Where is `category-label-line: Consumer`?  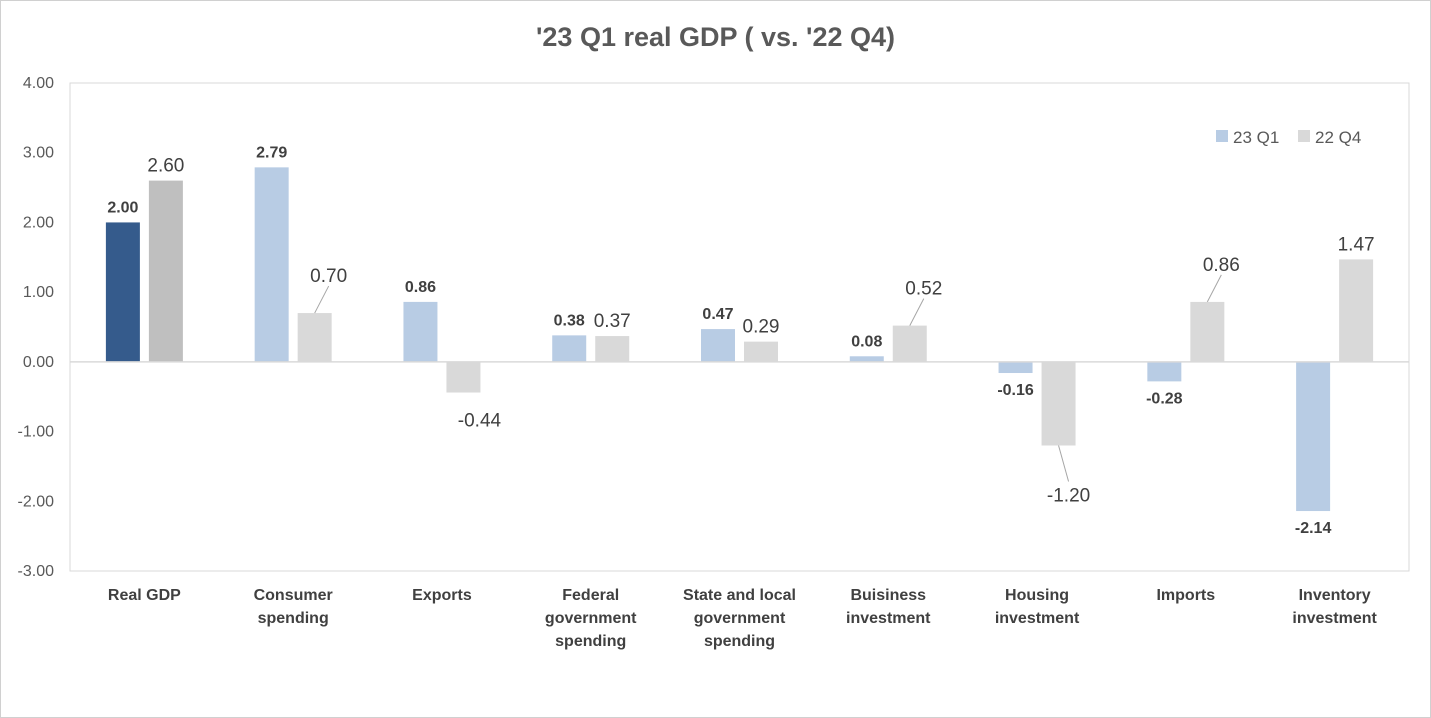
category-label-line: Consumer is located at coordinates (293, 595).